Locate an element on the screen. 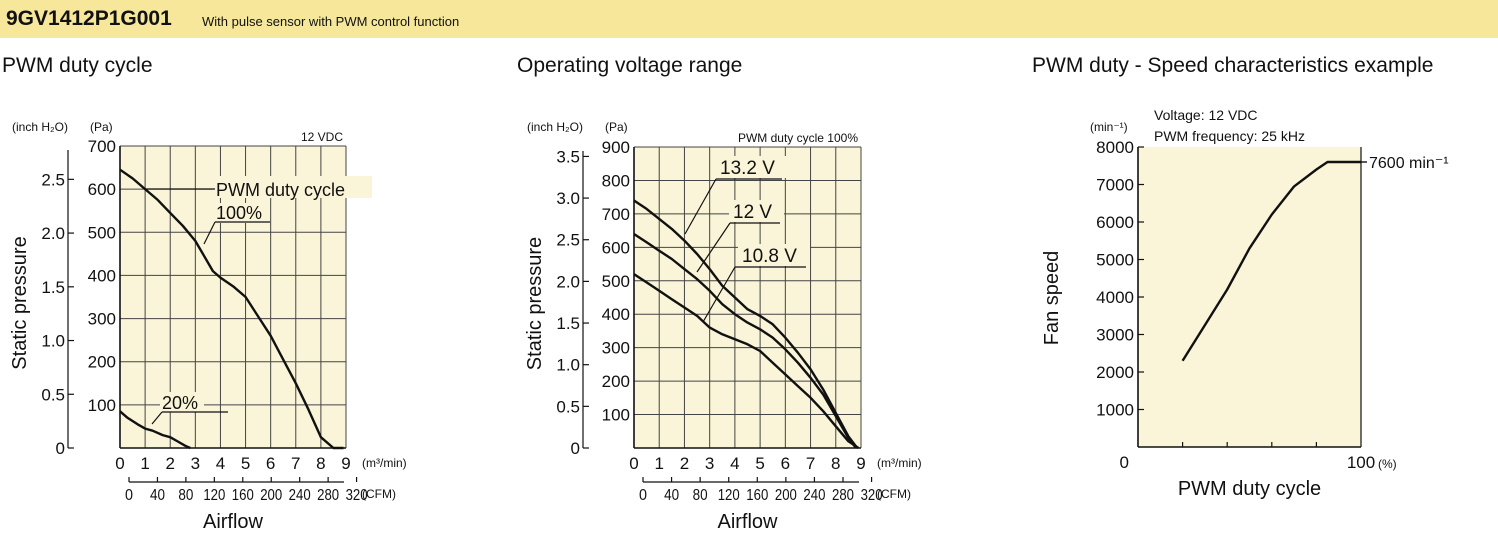 This screenshot has height=536, width=1498. y2-tick-label: 3.5 is located at coordinates (568, 156).